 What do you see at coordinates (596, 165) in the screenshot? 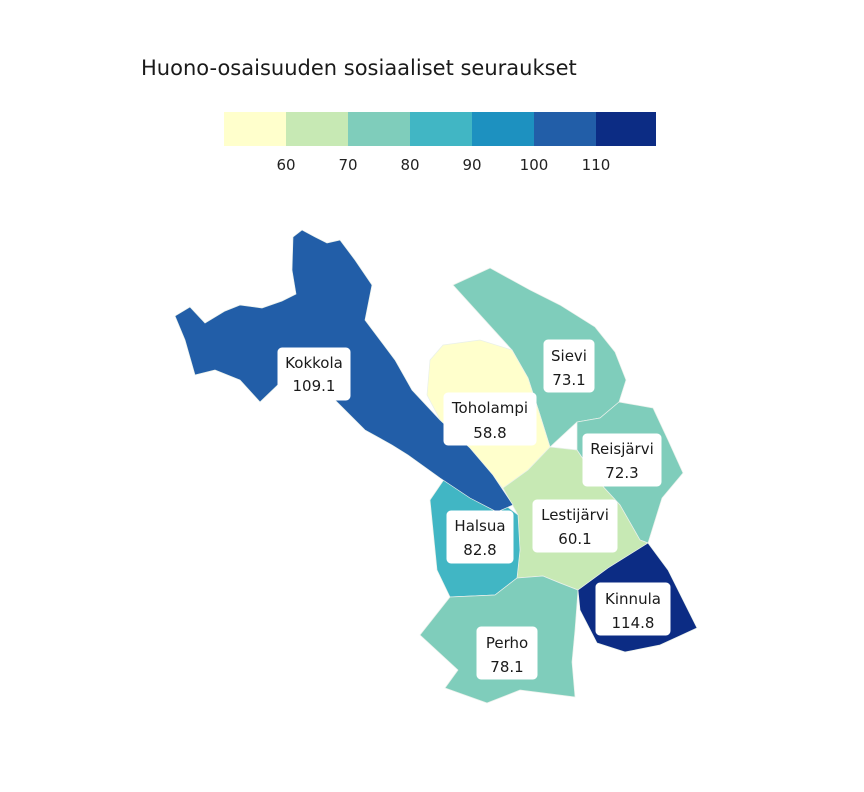
I see `legend-tick-110: 110` at bounding box center [596, 165].